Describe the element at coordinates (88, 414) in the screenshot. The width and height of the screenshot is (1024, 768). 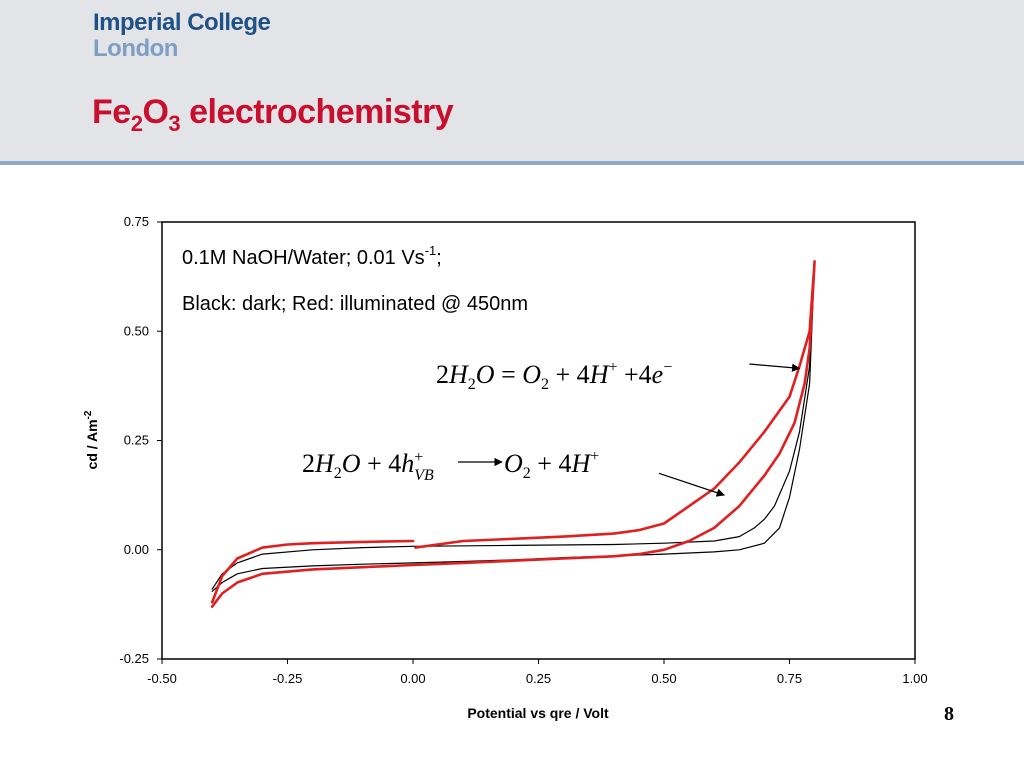
I see `y-axis-label-sup: -2` at that location.